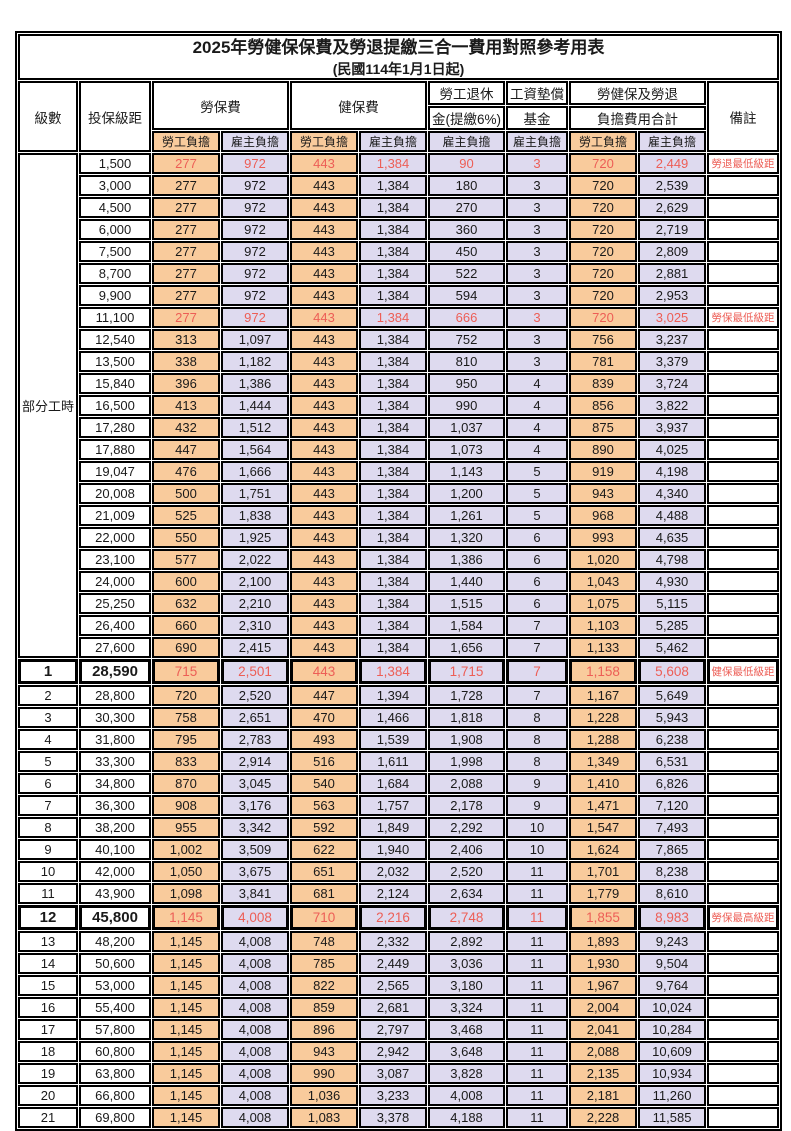 The image size is (791, 1131). What do you see at coordinates (672, 783) in the screenshot?
I see `total-employer-cell: 6,826` at bounding box center [672, 783].